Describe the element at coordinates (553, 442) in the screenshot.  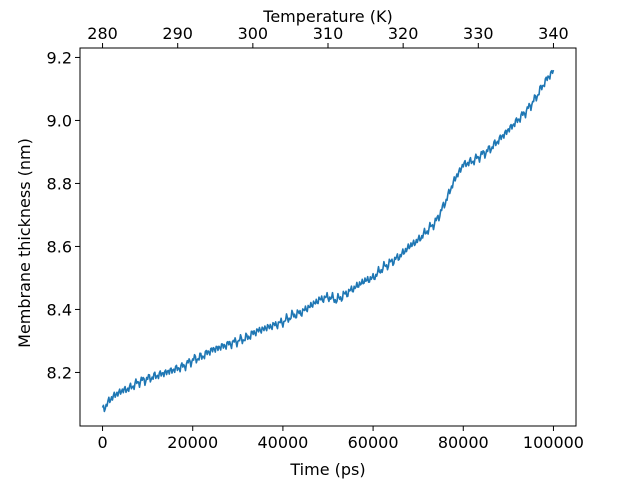
I see `x-tick-label: 100000` at that location.